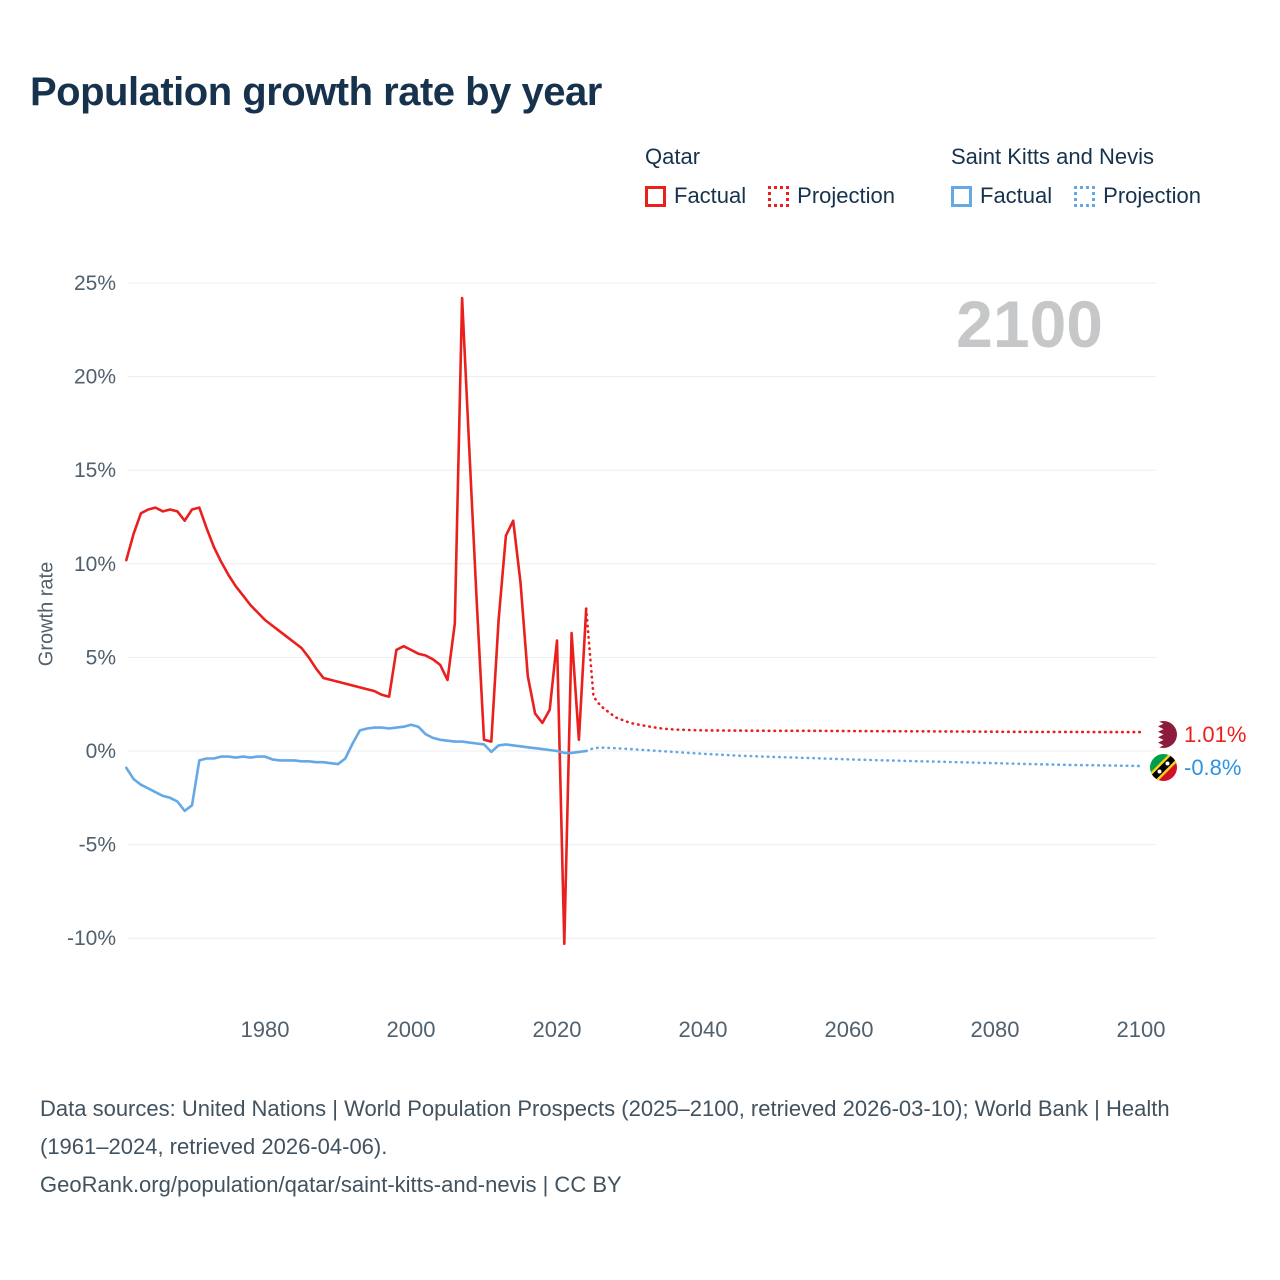  What do you see at coordinates (356, 768) in the screenshot?
I see `saint-kitts-and-nevis-factual-line` at bounding box center [356, 768].